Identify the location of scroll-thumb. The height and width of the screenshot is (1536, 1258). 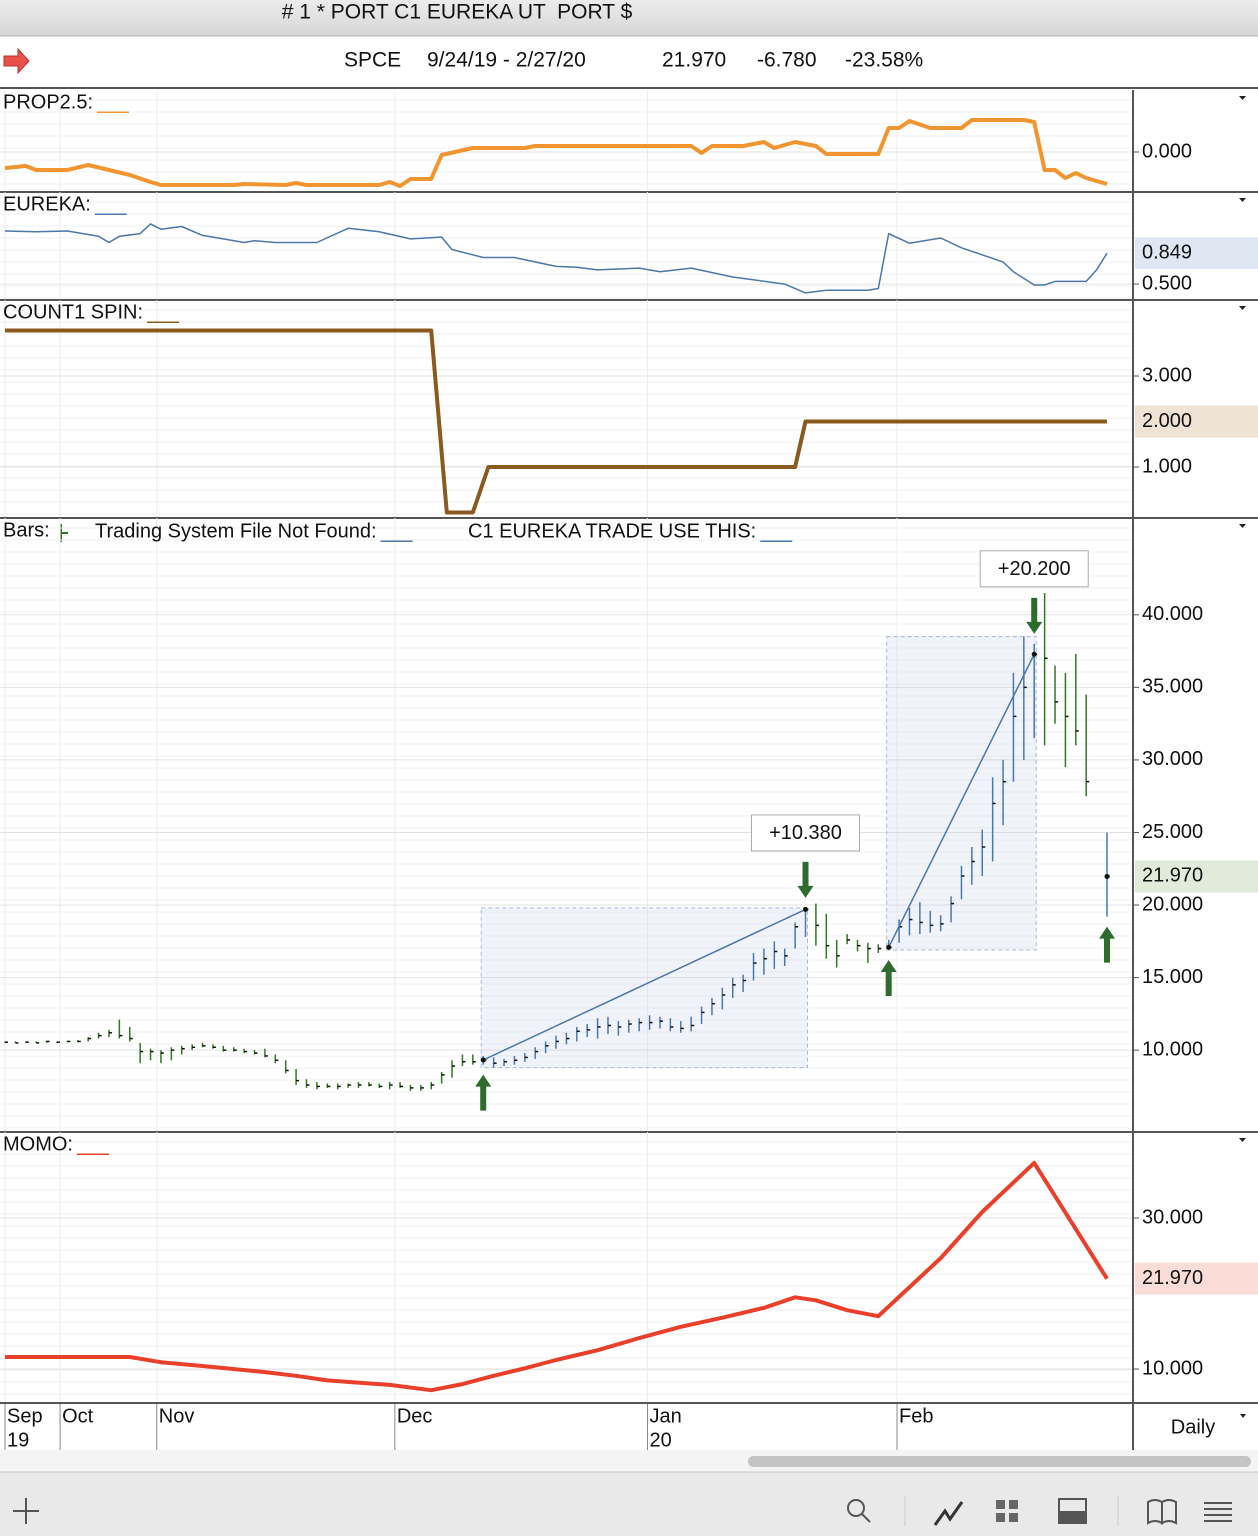
(999, 1461).